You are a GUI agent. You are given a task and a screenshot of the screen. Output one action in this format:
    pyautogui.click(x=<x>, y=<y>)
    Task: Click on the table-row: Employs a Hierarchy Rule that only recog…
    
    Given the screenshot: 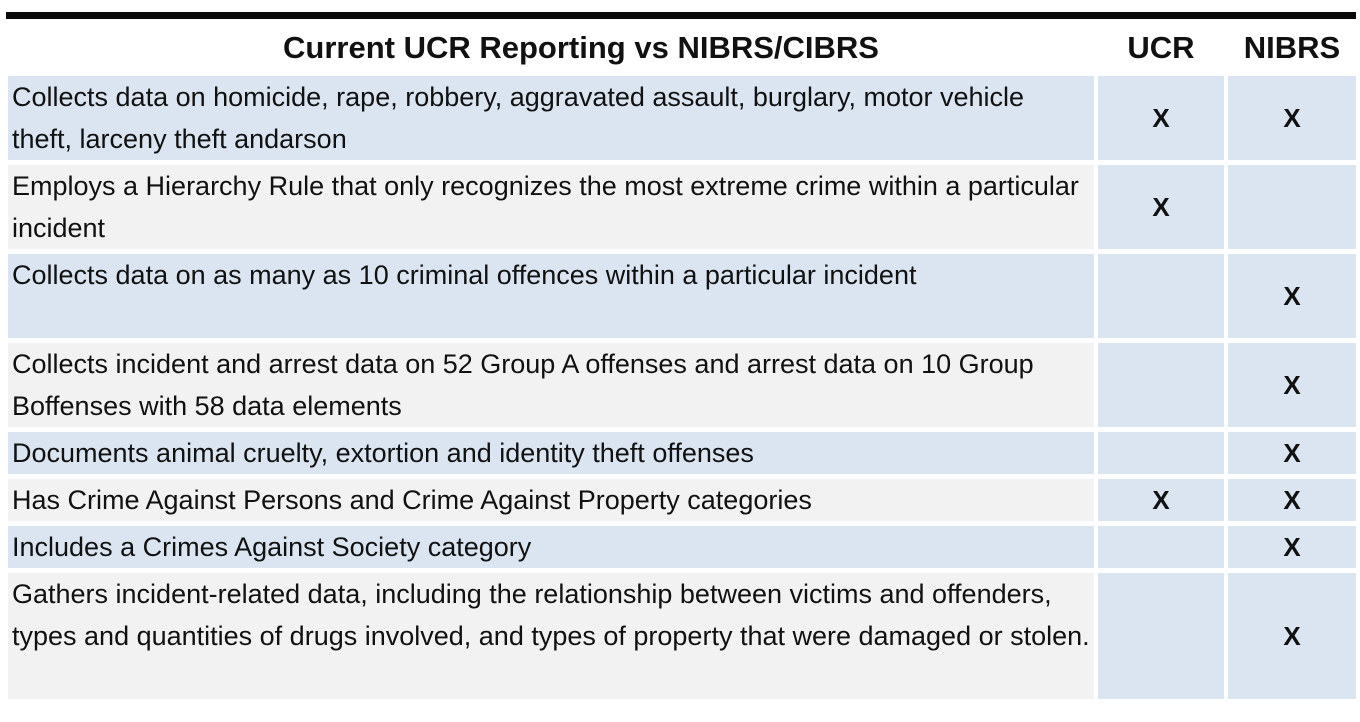 What is the action you would take?
    pyautogui.click(x=682, y=207)
    